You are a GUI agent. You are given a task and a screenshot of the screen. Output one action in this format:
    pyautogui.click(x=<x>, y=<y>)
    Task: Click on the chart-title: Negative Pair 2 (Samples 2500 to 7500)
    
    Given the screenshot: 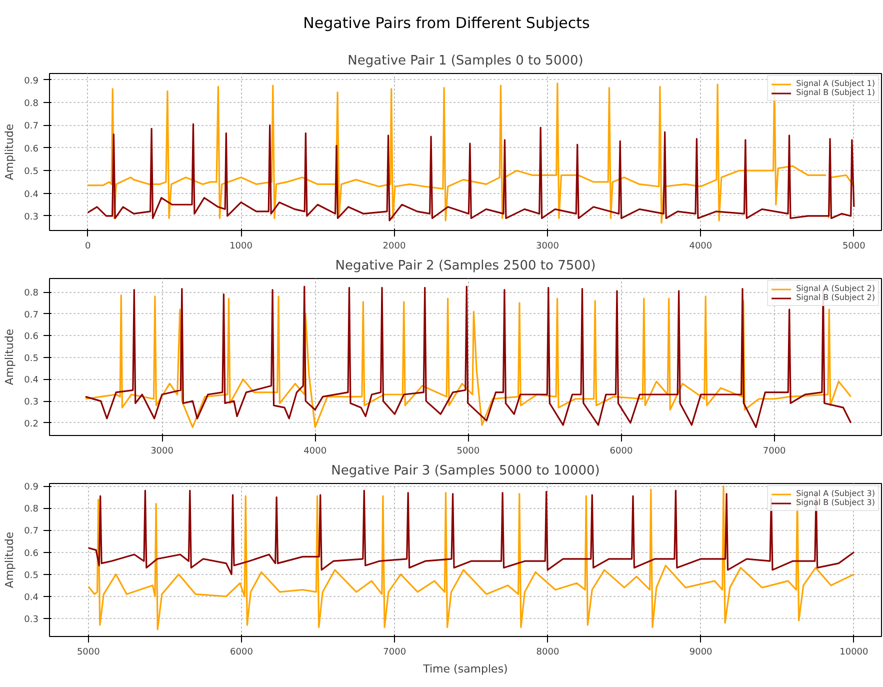 What is the action you would take?
    pyautogui.click(x=465, y=266)
    